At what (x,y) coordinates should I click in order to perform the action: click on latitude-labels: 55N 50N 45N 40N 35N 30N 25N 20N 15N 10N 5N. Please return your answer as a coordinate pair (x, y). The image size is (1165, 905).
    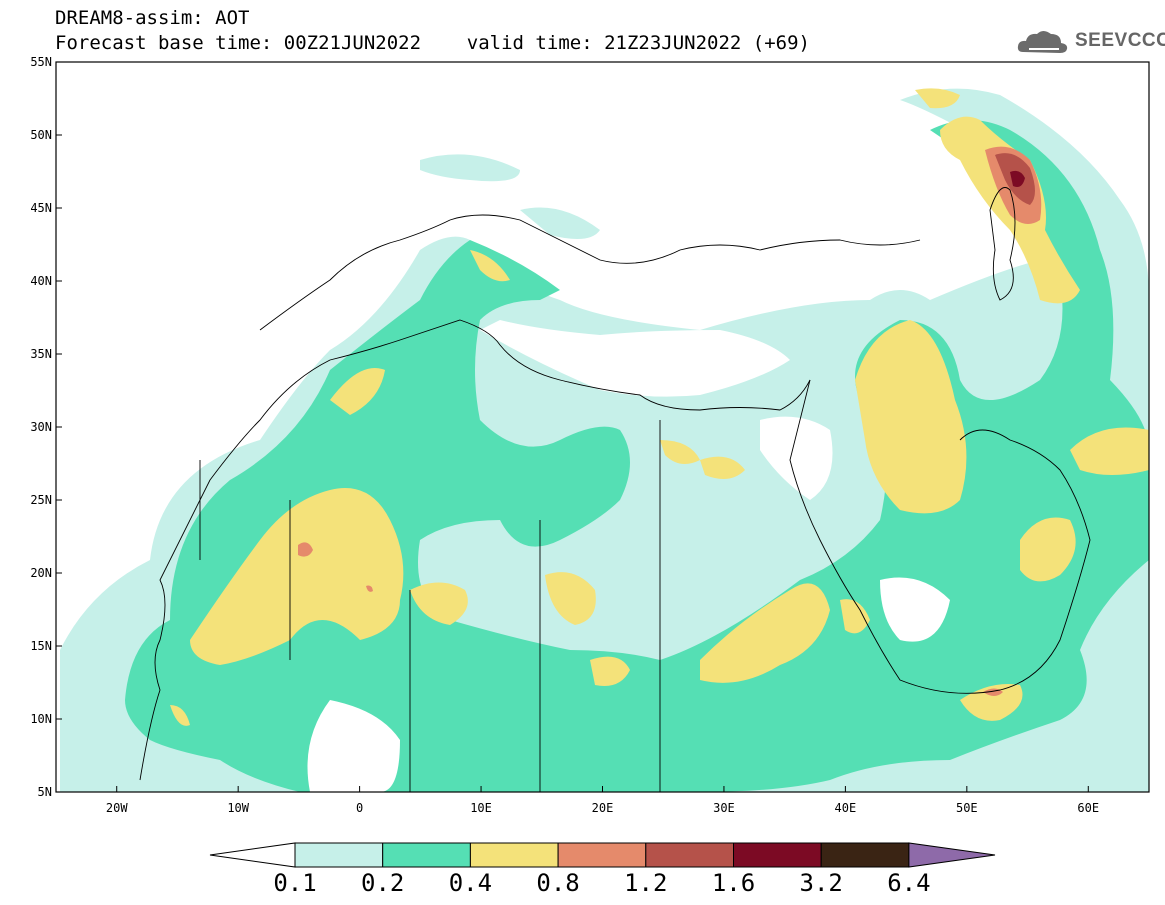
    Looking at the image, I should click on (41, 427).